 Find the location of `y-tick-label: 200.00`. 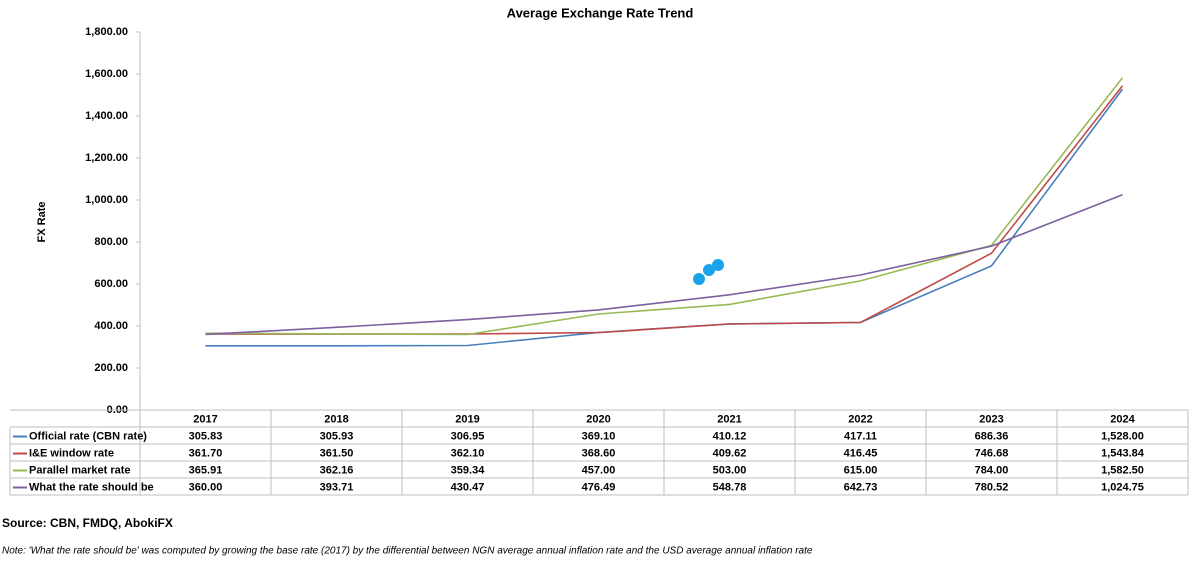

y-tick-label: 200.00 is located at coordinates (111, 368).